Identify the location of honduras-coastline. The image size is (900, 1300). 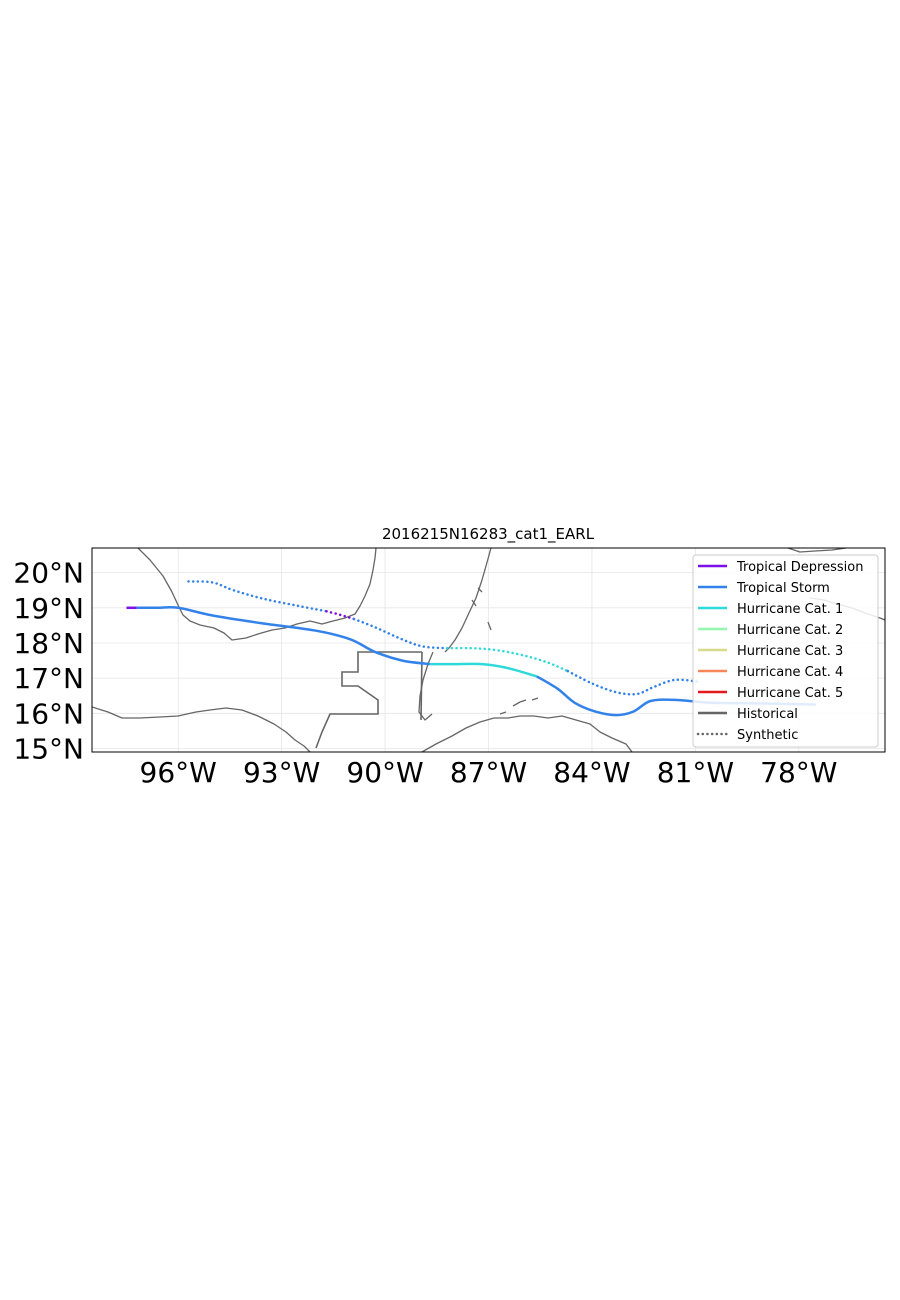
(527, 733).